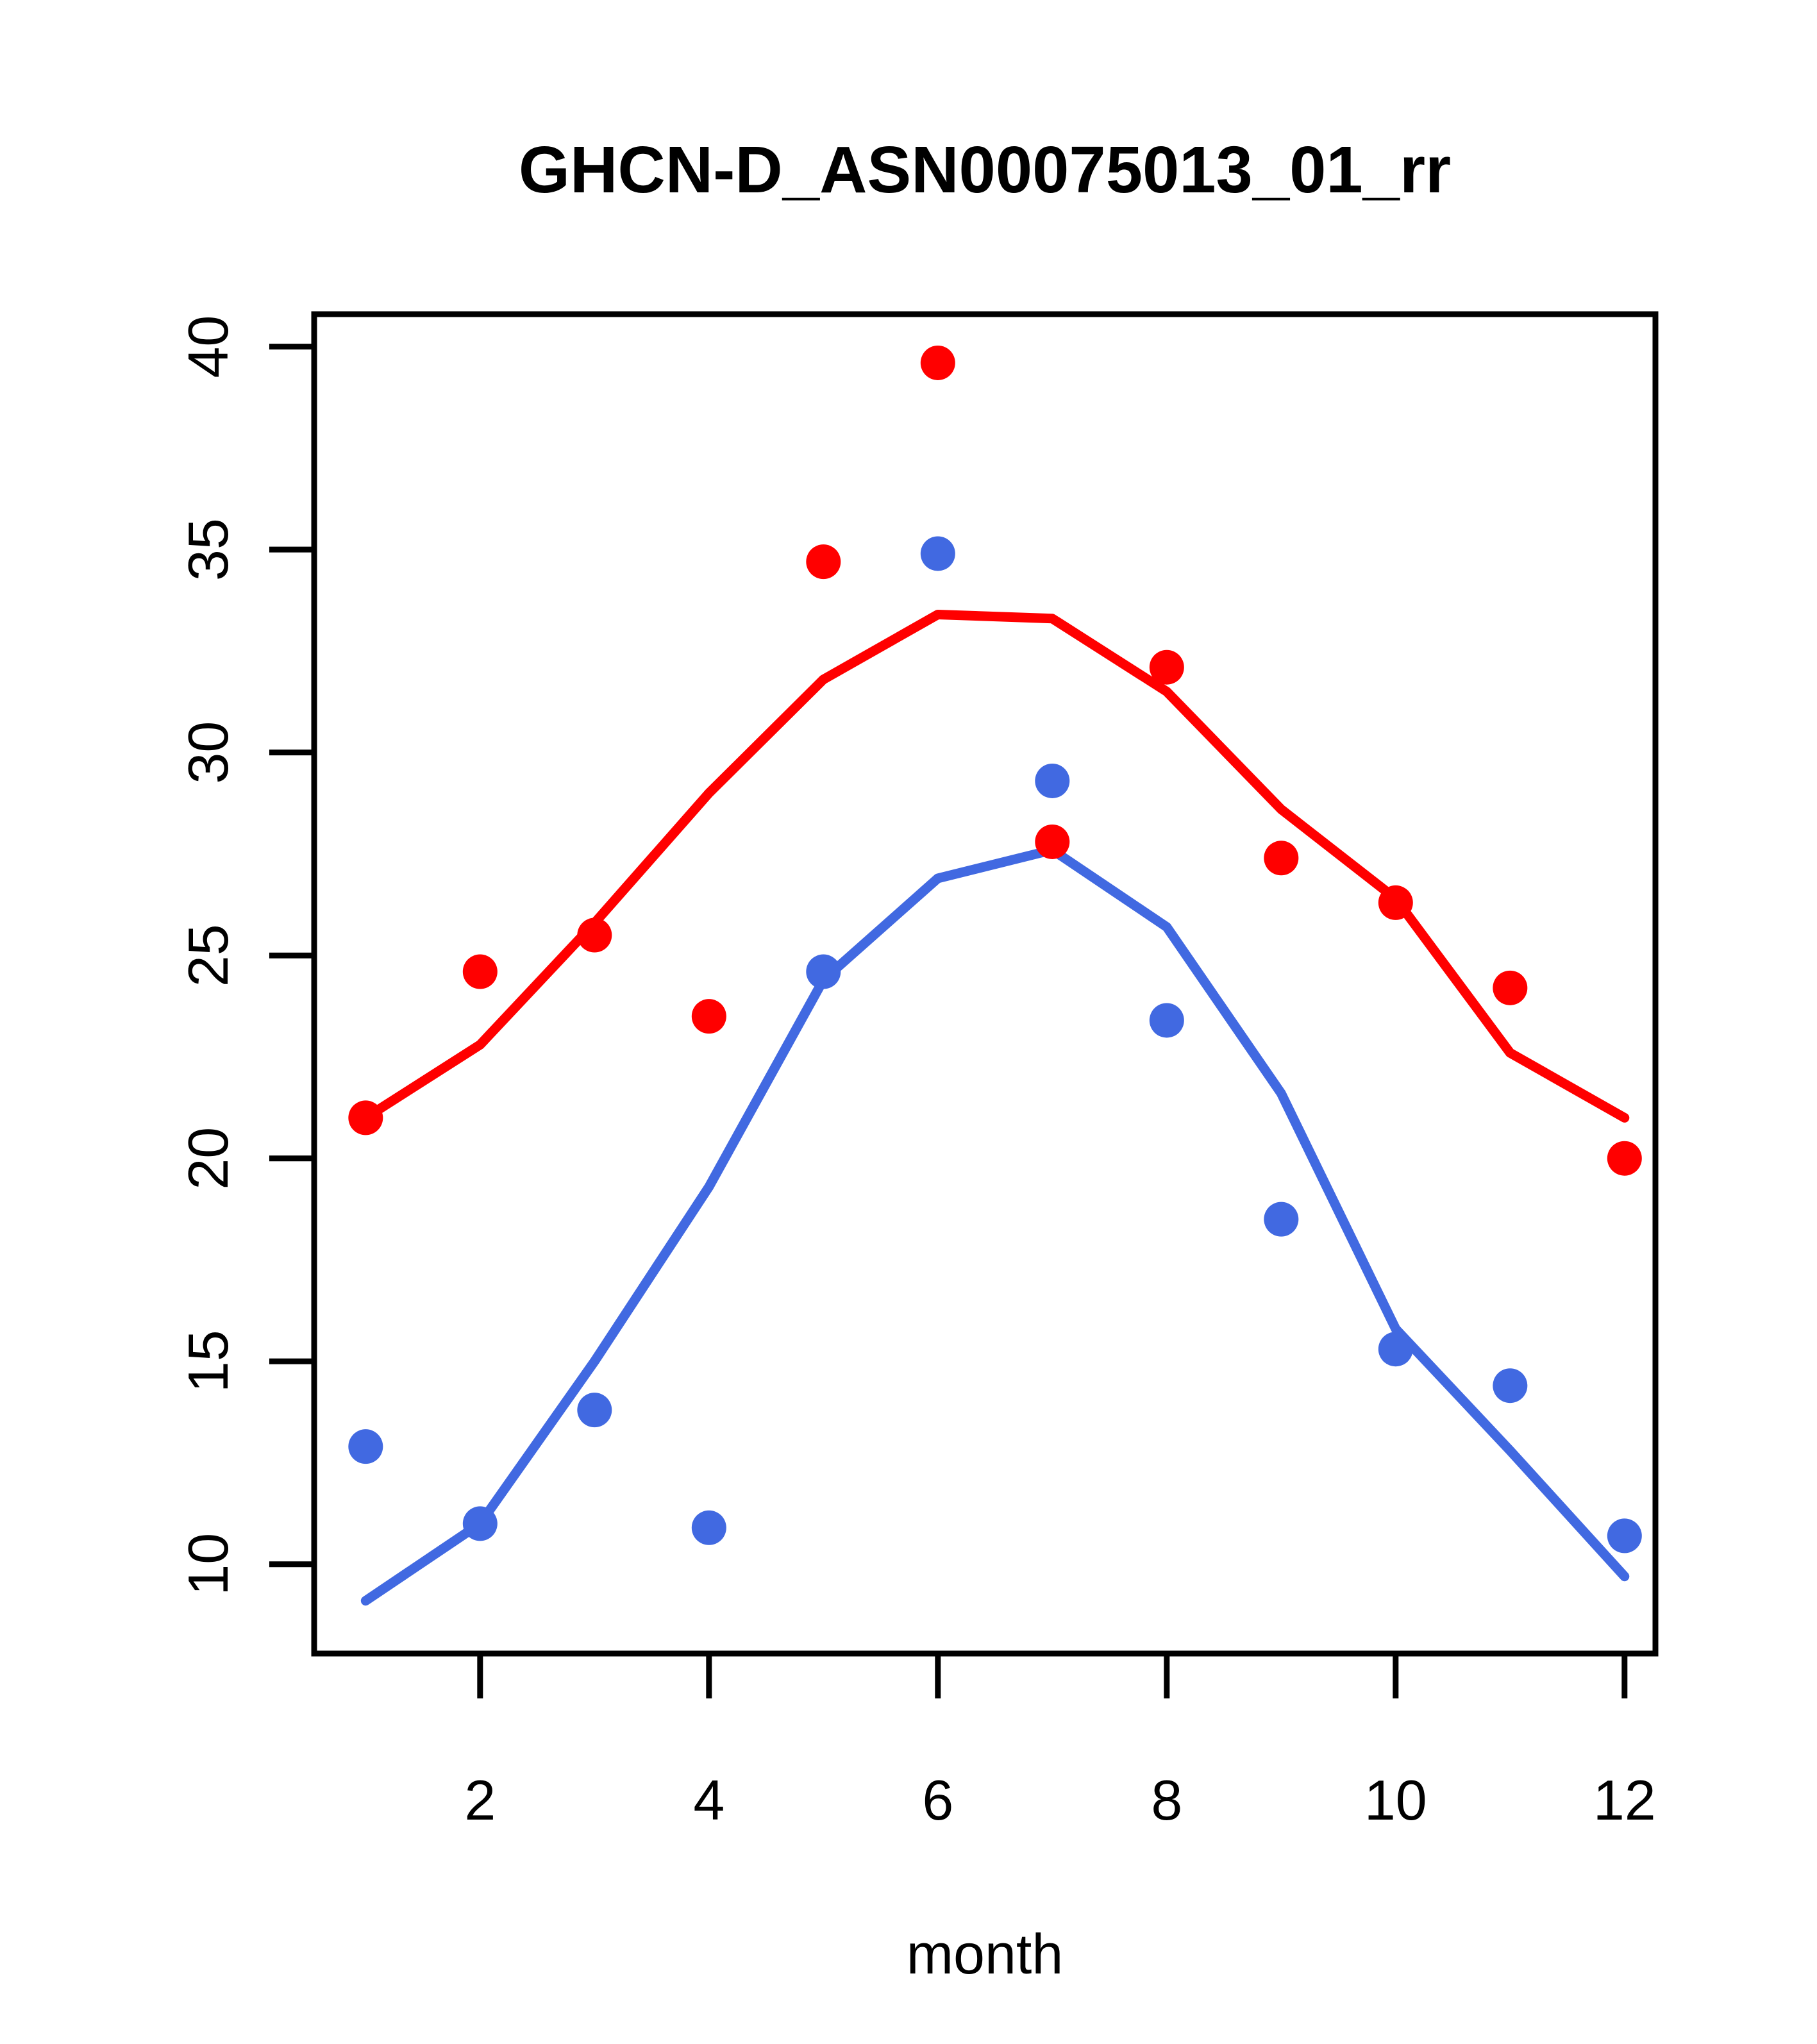  I want to click on y-tick-label: 15, so click(208, 1362).